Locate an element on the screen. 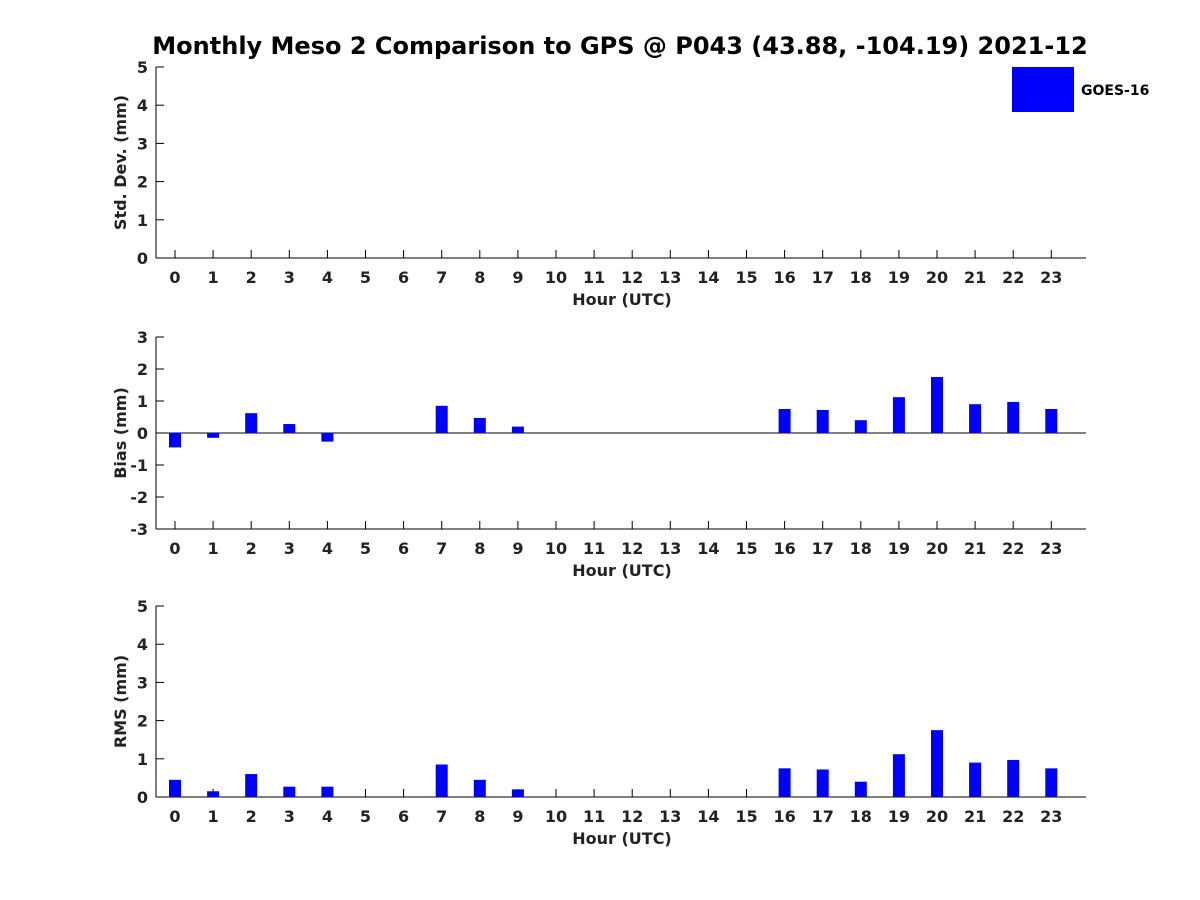  y-axis-label: Bias (mm) is located at coordinates (120, 433).